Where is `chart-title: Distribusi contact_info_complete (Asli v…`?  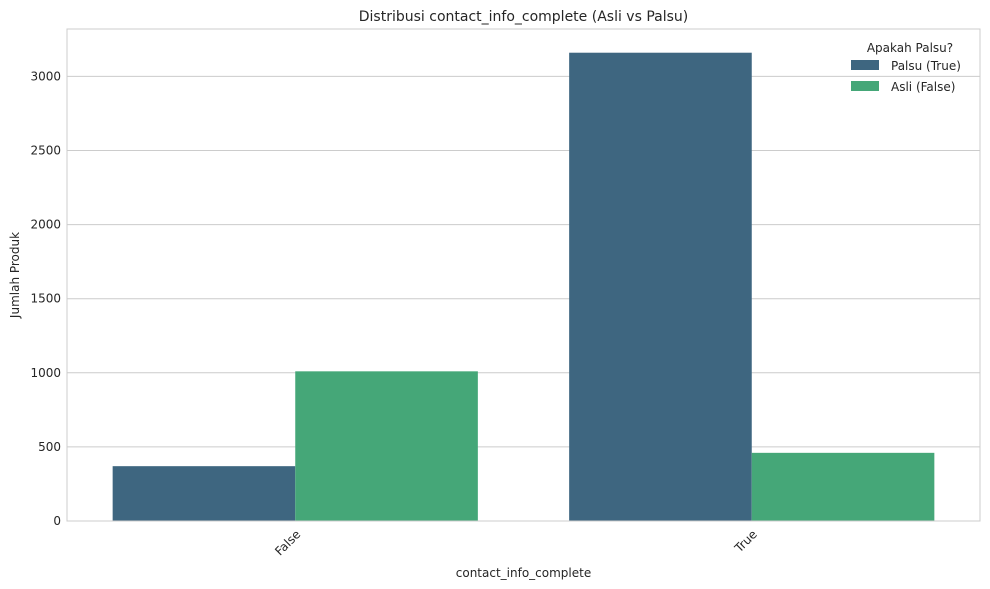
chart-title: Distribusi contact_info_complete (Asli v… is located at coordinates (524, 17).